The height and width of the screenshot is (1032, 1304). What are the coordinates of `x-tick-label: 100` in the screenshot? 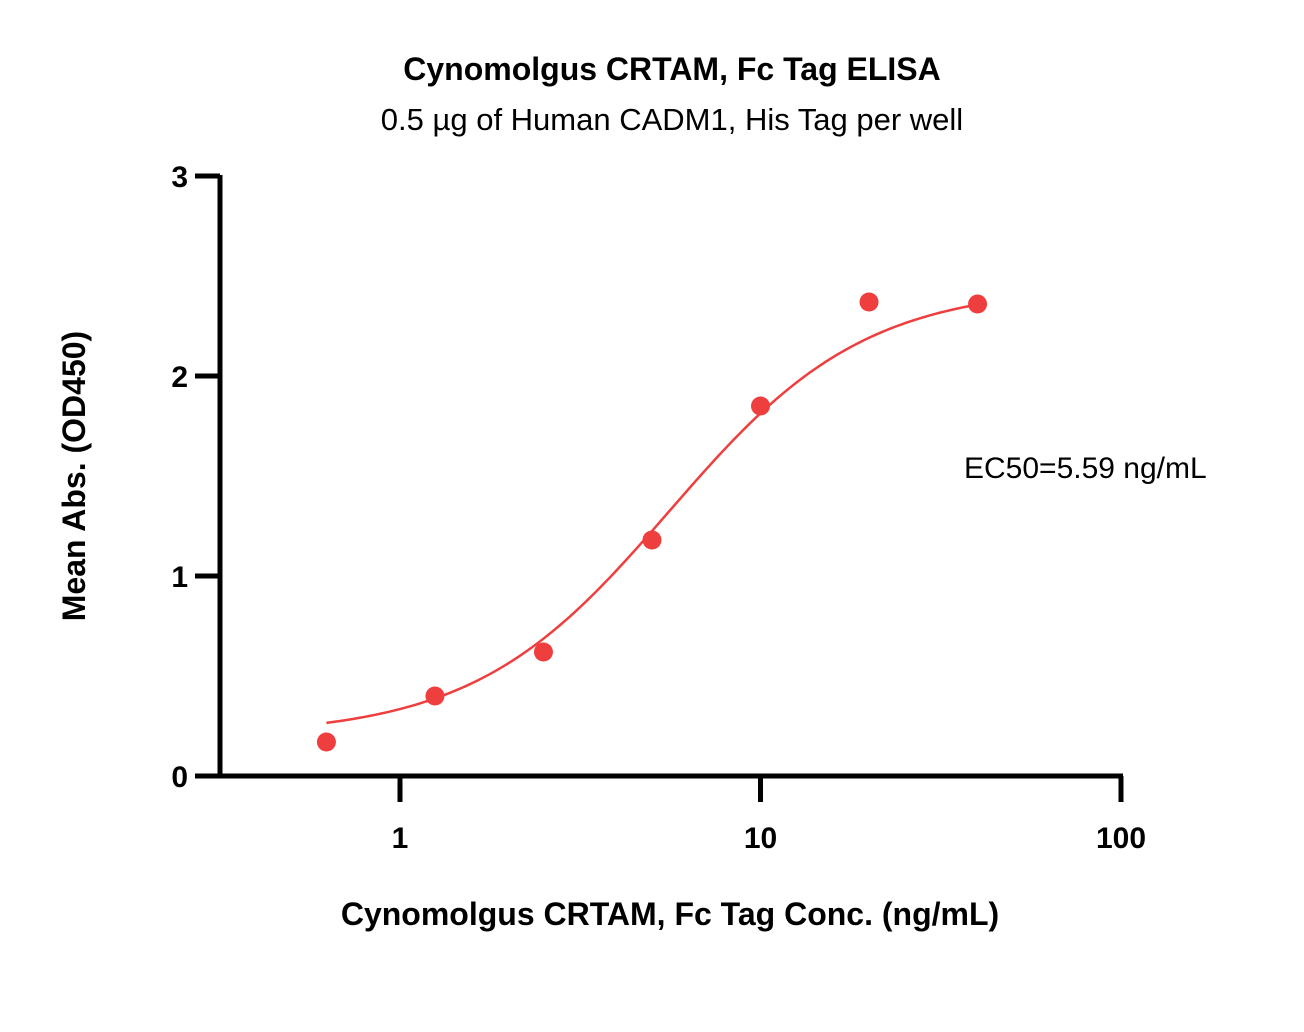 It's located at (1121, 838).